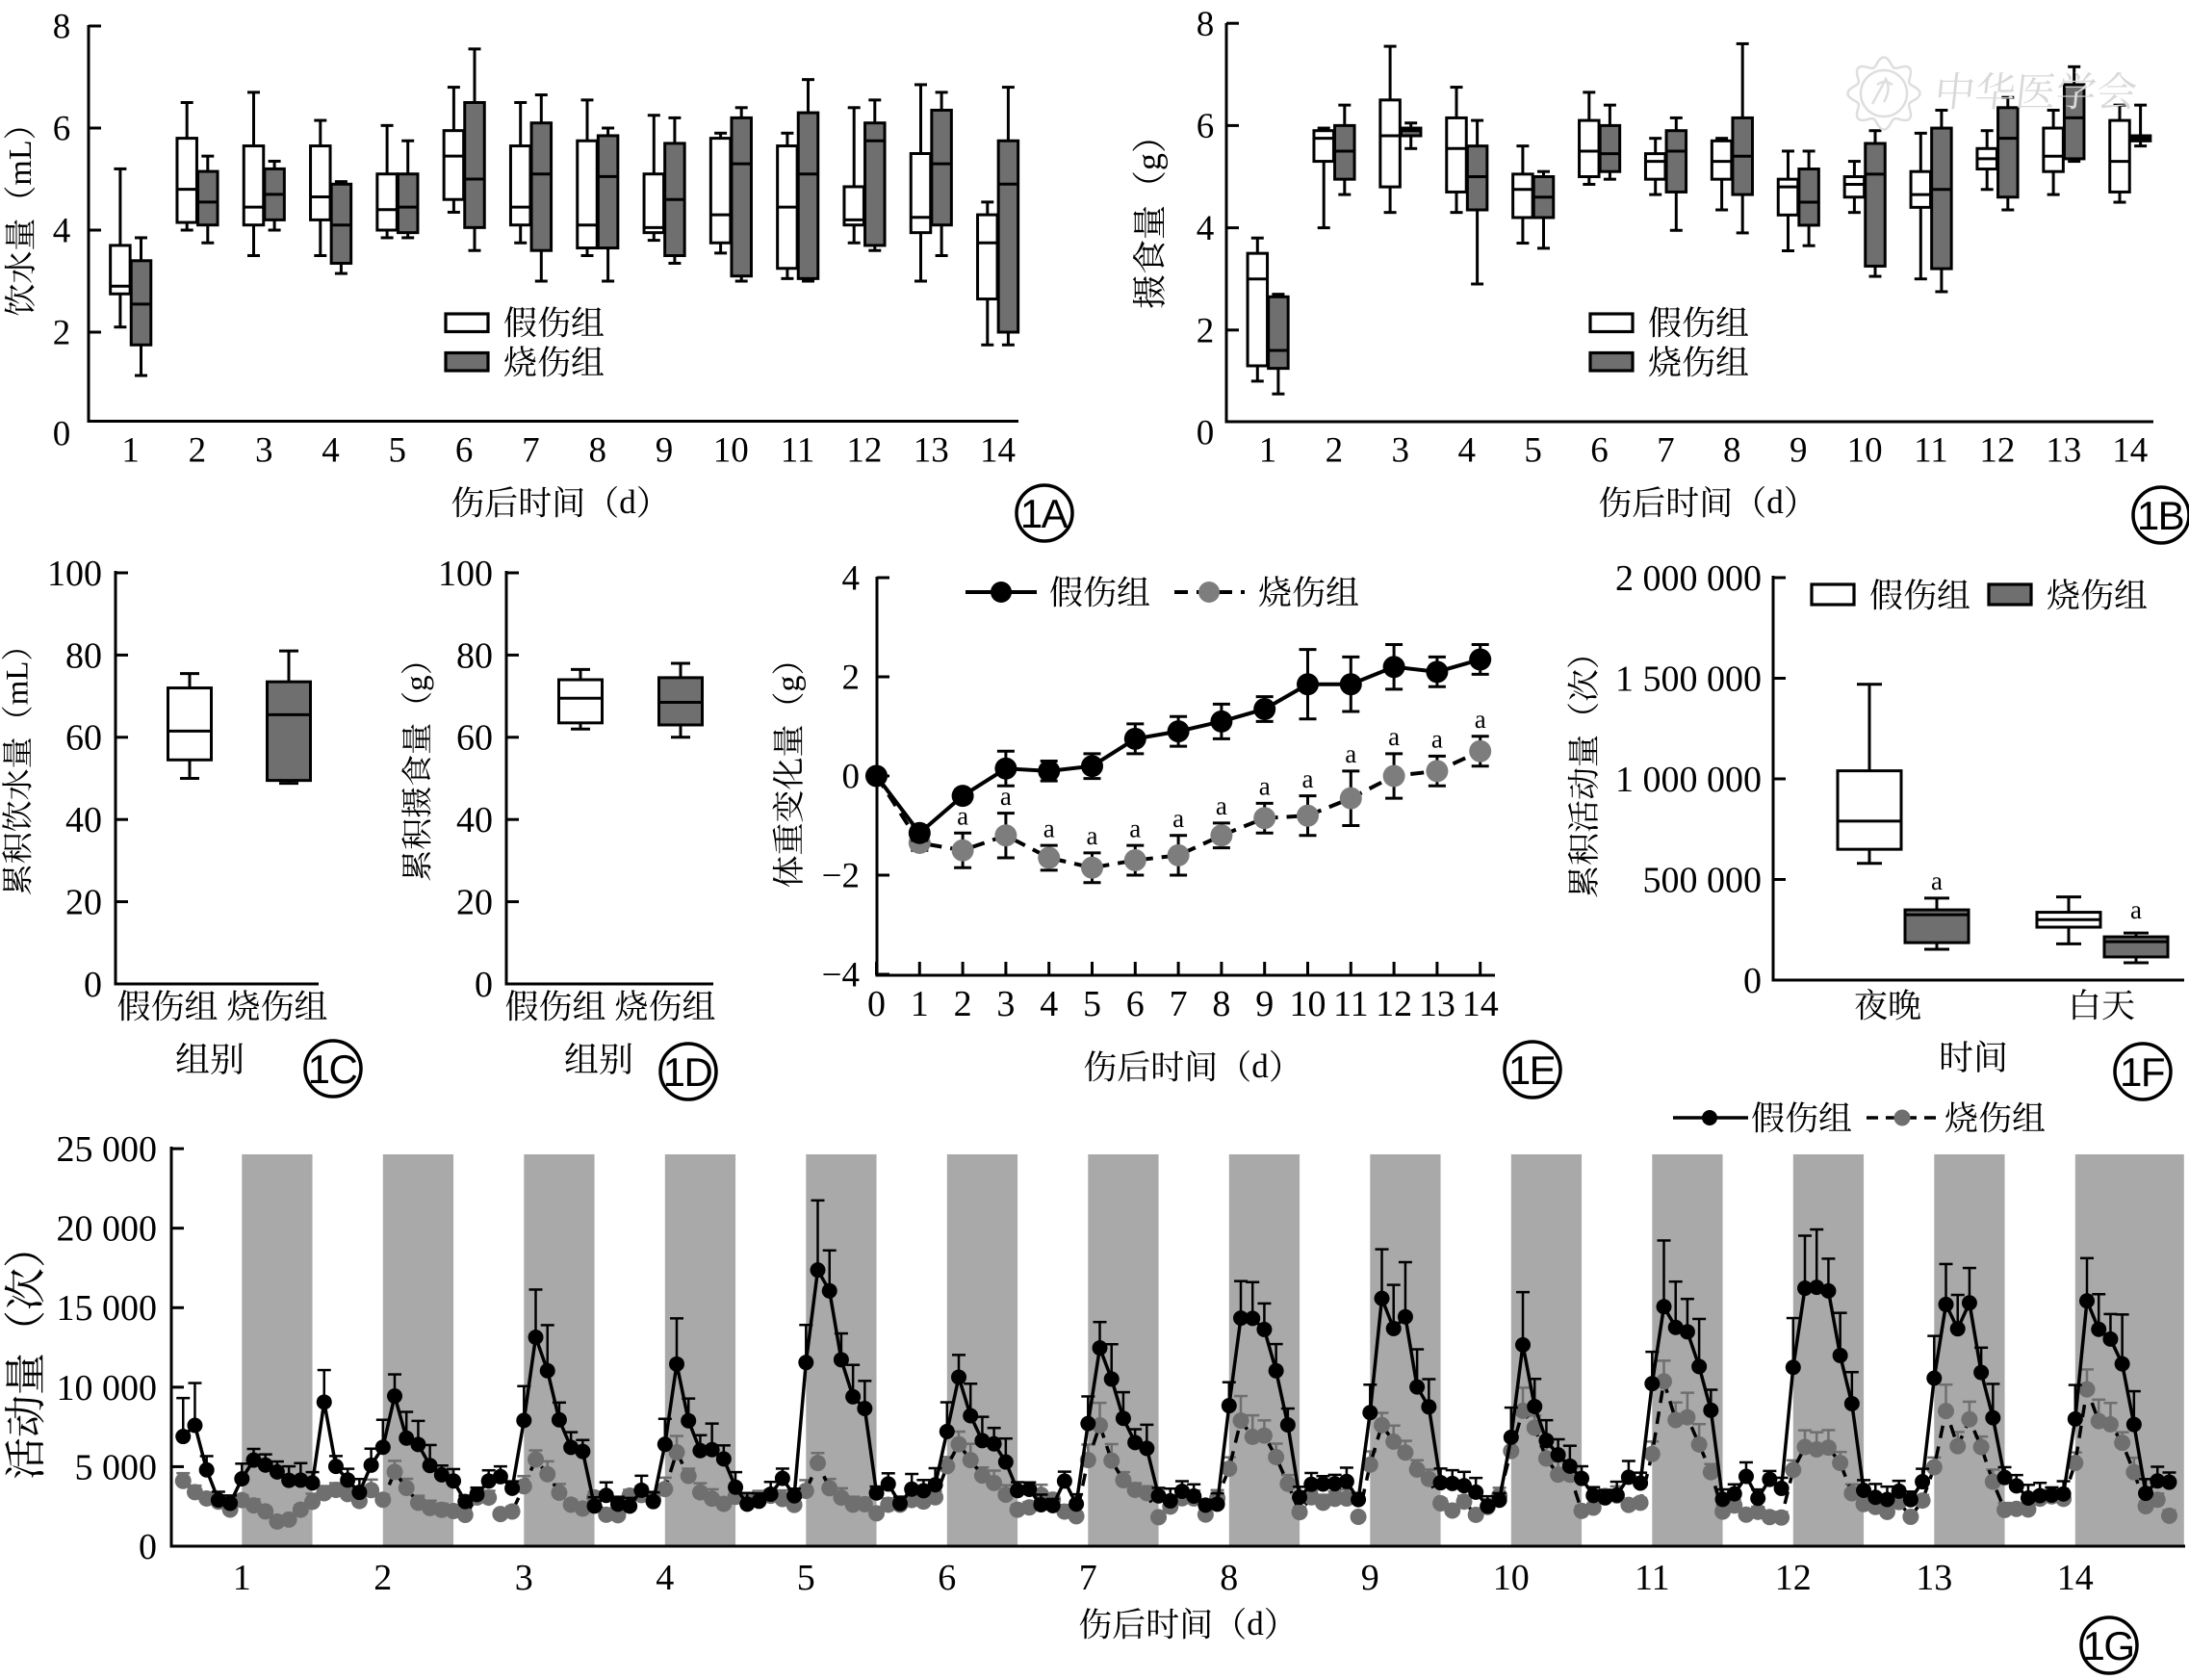 The height and width of the screenshot is (1680, 2189). Describe the element at coordinates (107, 1309) in the screenshot. I see `svg-text: 15 000` at that location.